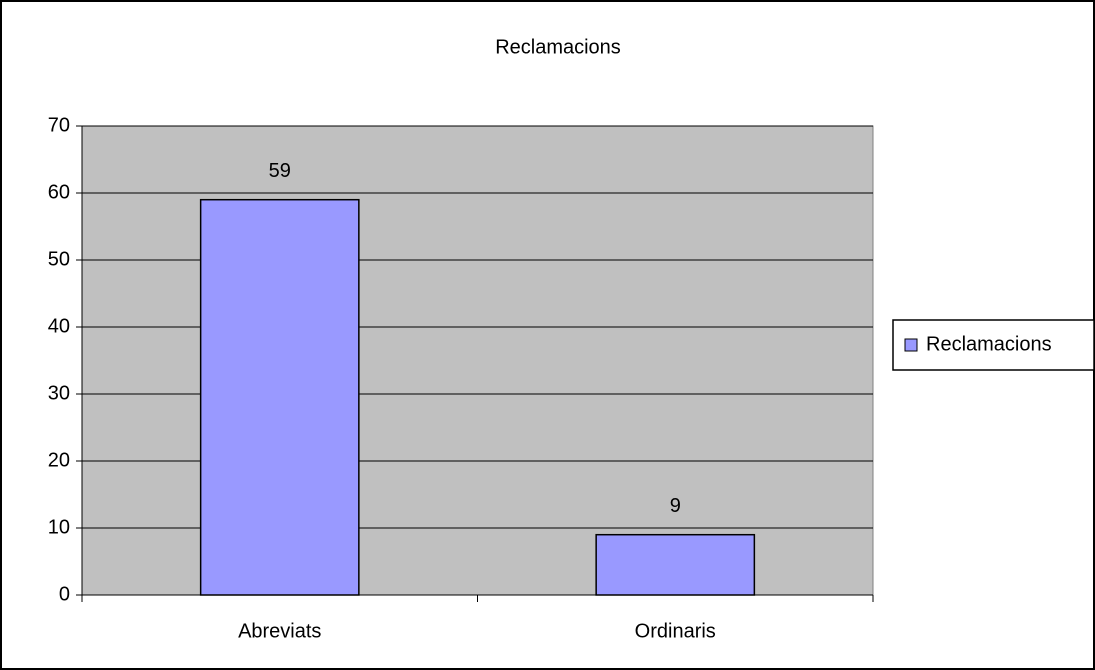  Describe the element at coordinates (989, 344) in the screenshot. I see `legend-label: Reclamacions` at that location.